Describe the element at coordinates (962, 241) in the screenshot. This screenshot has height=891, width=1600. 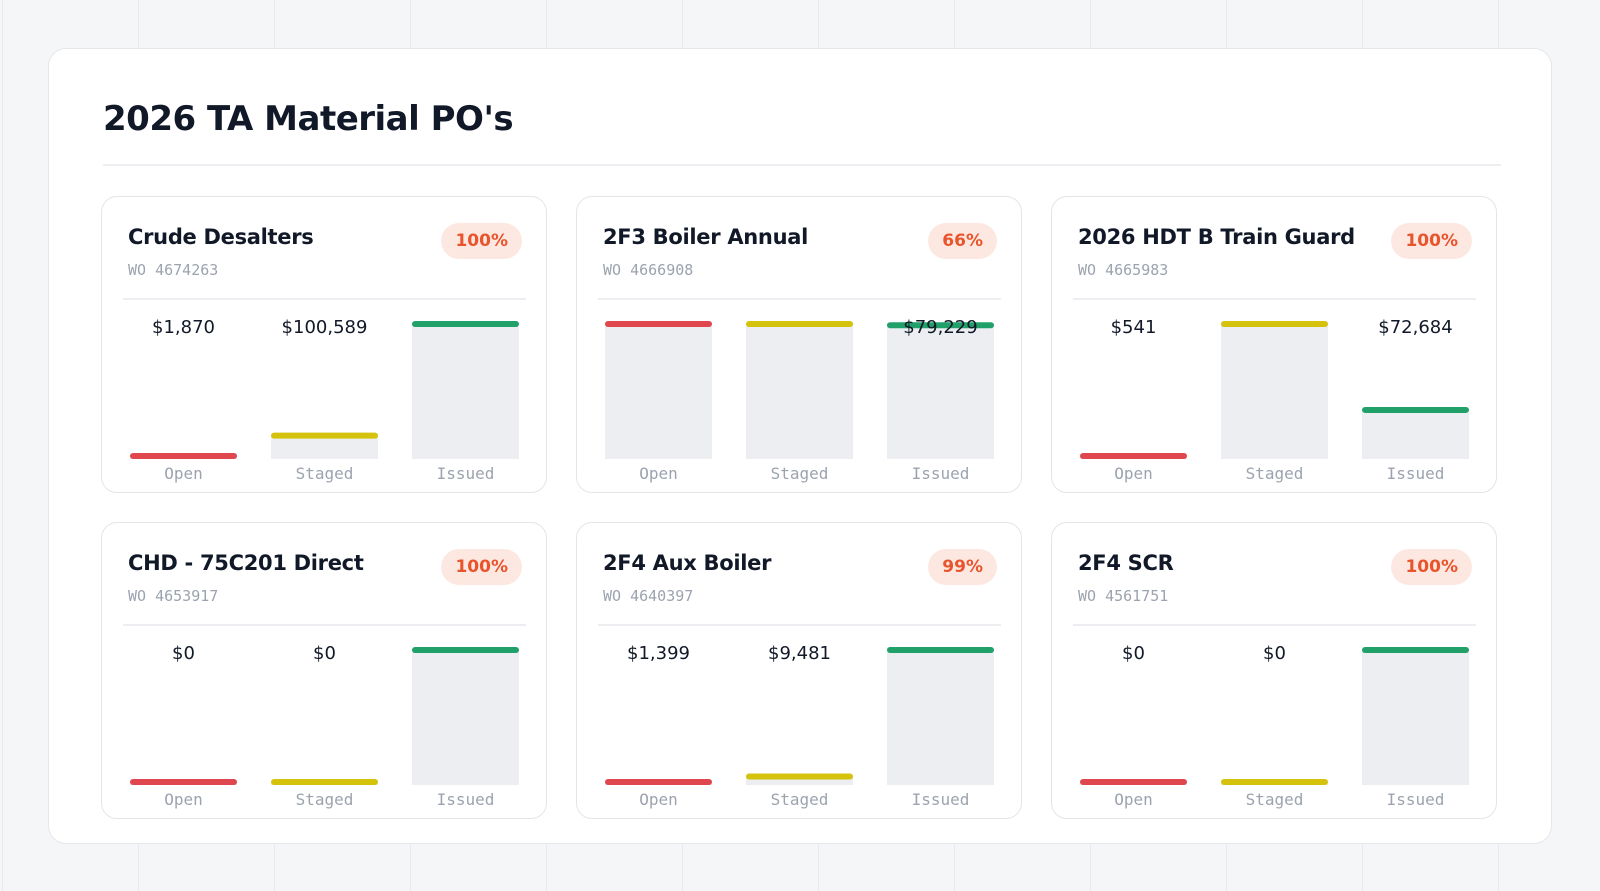
I see `percent-badge: 66%` at that location.